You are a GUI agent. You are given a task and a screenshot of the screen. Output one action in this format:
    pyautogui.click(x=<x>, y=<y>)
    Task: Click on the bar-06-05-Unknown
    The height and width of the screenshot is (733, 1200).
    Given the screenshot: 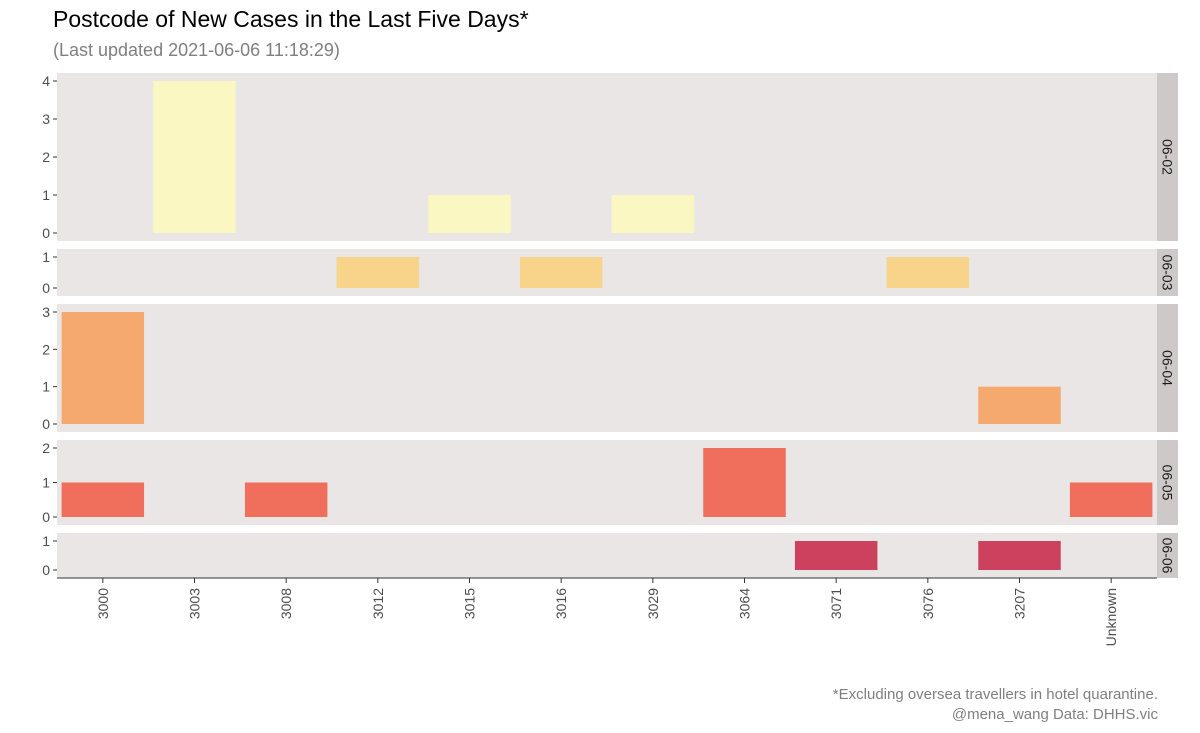 What is the action you would take?
    pyautogui.click(x=1111, y=499)
    